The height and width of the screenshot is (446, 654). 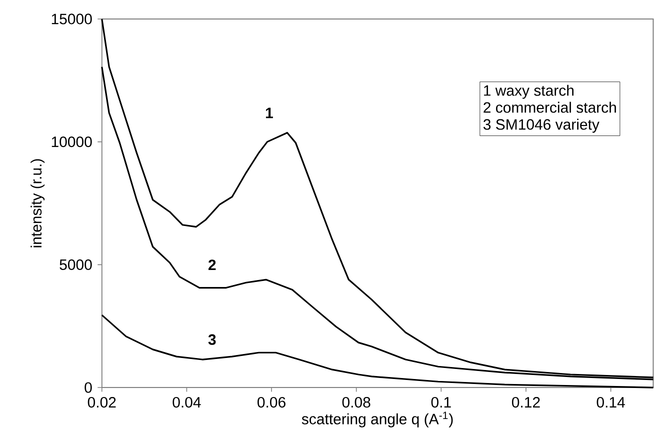 What do you see at coordinates (269, 113) in the screenshot?
I see `annotation: 1` at bounding box center [269, 113].